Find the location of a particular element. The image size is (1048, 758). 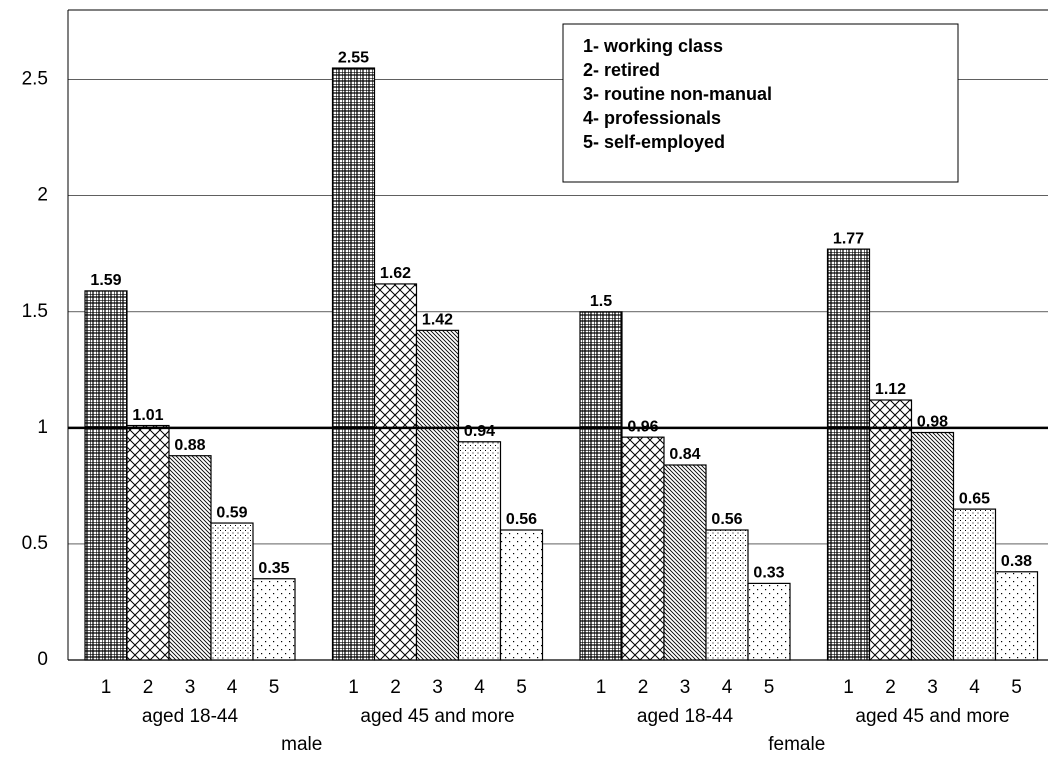

sex-label: female is located at coordinates (796, 744).